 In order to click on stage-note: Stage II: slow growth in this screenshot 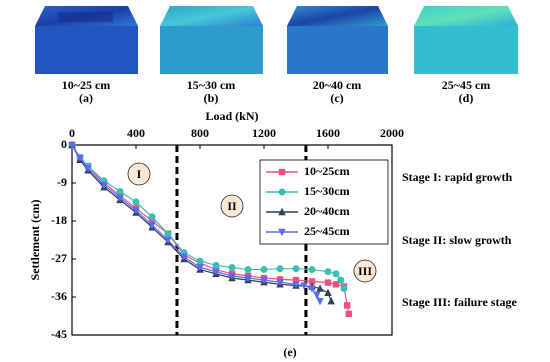, I will do `click(457, 240)`.